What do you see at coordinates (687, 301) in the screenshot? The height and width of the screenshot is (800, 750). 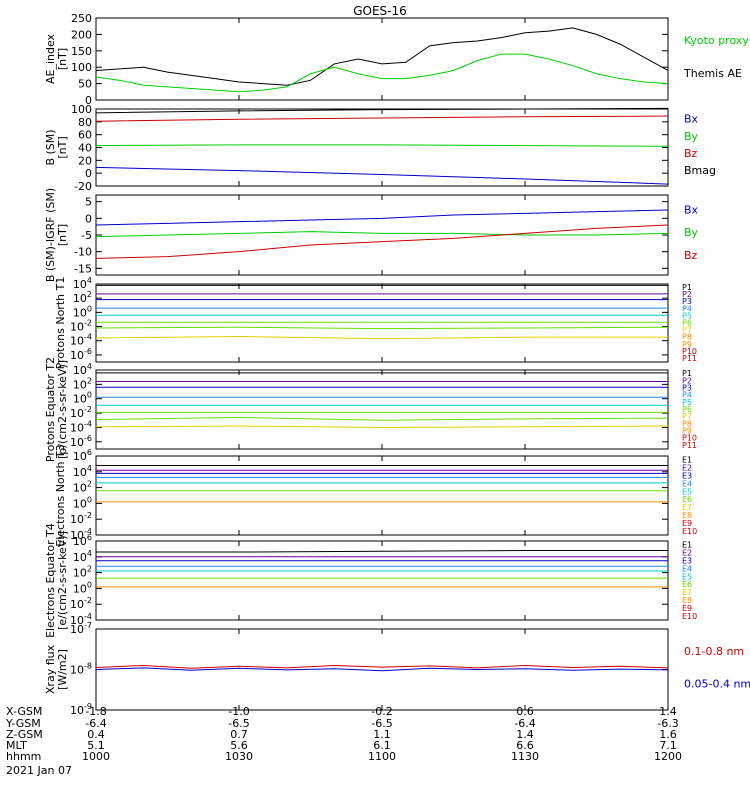 I see `legend-entry: P3` at bounding box center [687, 301].